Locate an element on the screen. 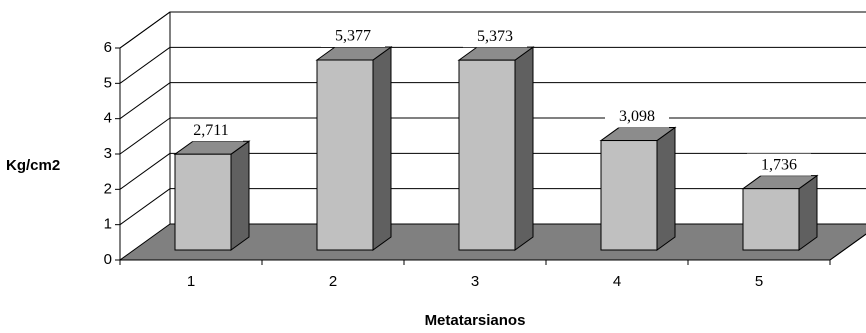  x-tick-label-4: 4 is located at coordinates (617, 281).